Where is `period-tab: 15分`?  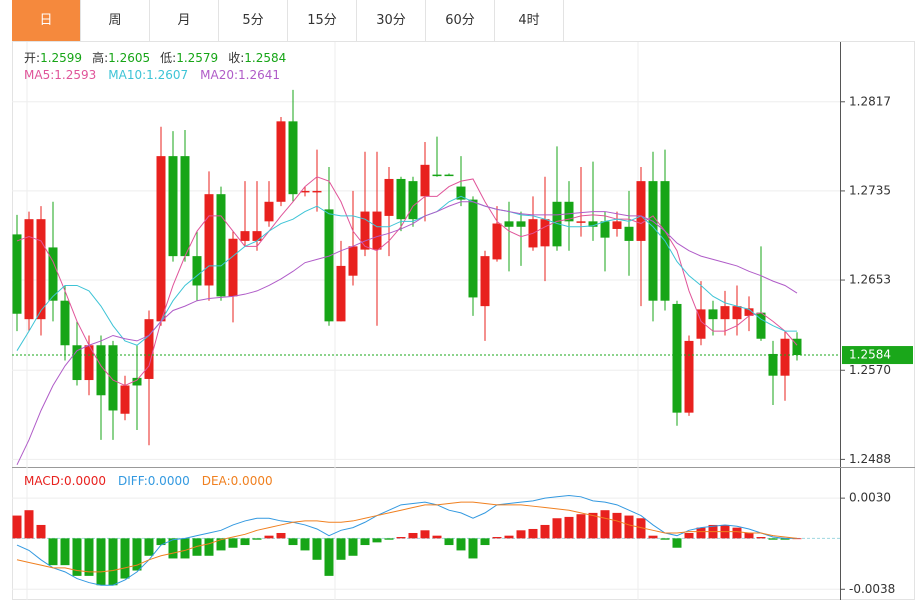 period-tab: 15分 is located at coordinates (322, 20).